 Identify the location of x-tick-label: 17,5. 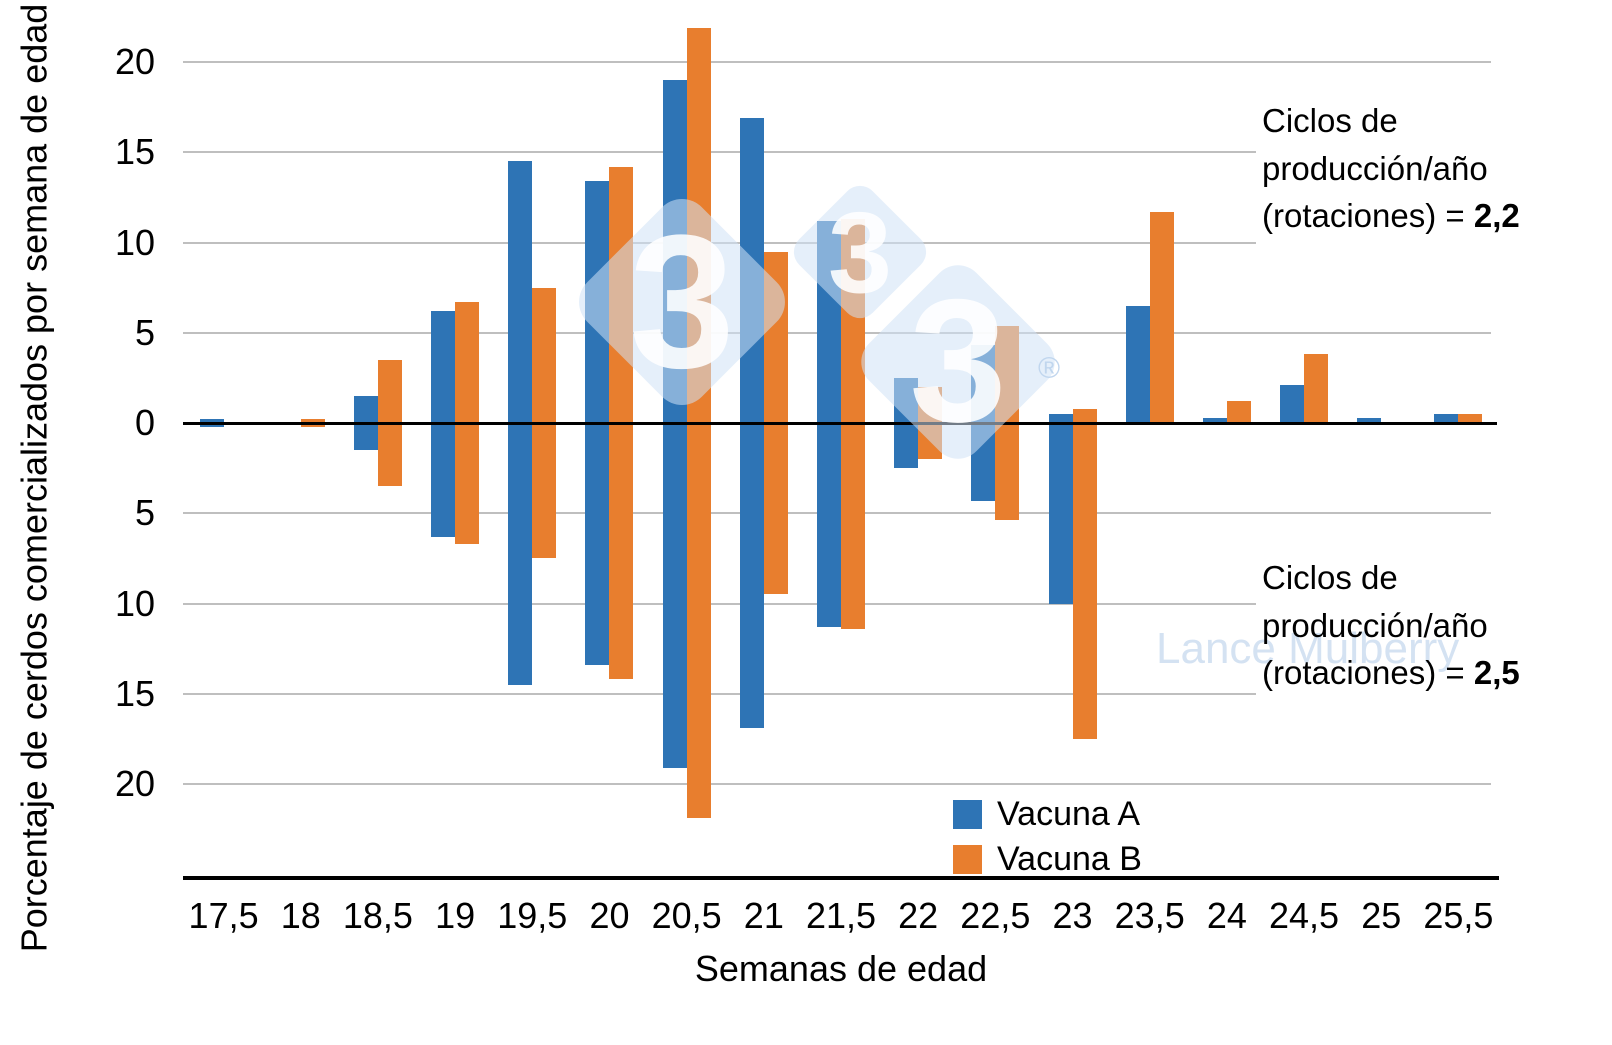
(223, 915).